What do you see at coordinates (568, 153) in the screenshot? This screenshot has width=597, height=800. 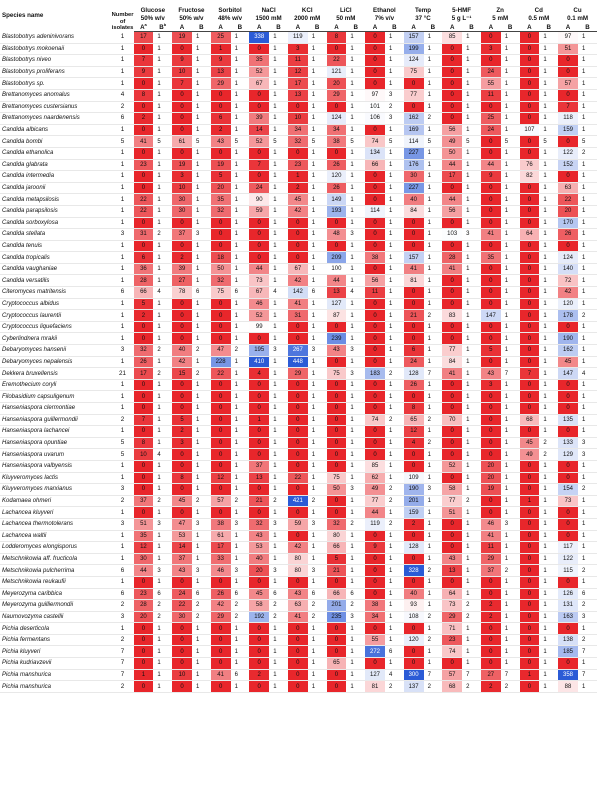 I see `value-a: 122` at bounding box center [568, 153].